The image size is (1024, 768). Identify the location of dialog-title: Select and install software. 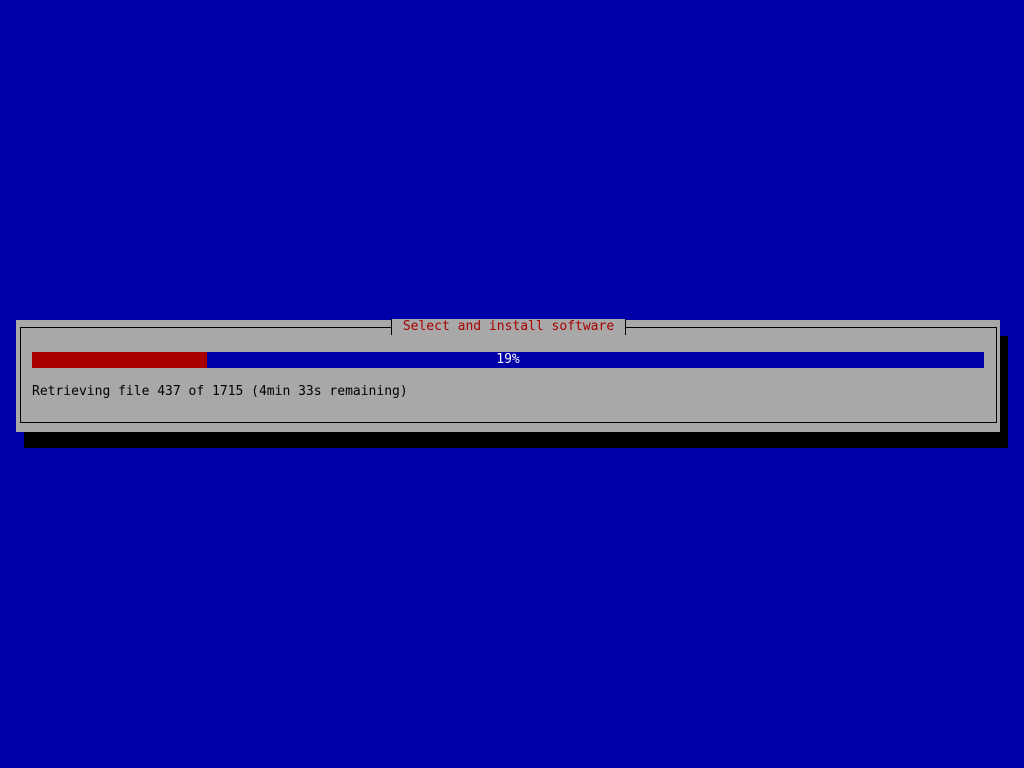
(508, 327).